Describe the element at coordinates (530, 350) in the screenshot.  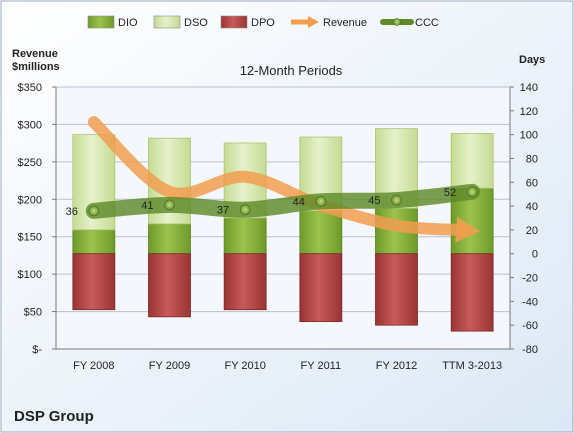
I see `right-tick-label: -80` at that location.